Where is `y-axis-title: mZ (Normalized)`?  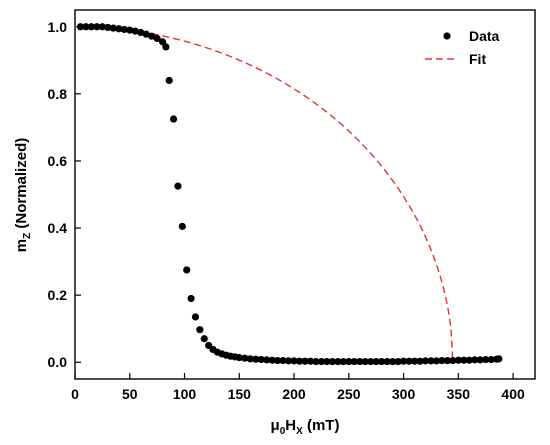
y-axis-title: mZ (Normalized) is located at coordinates (23, 195).